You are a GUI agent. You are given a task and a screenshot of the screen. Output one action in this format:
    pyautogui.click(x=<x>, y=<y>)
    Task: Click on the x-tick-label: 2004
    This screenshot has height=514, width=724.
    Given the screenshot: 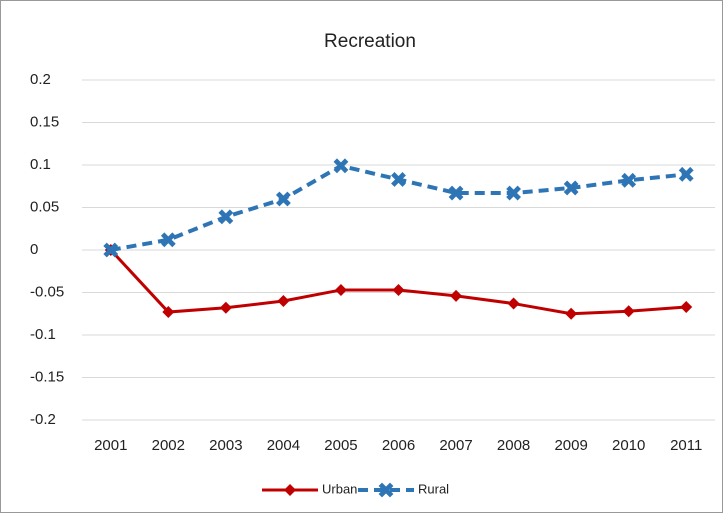 What is the action you would take?
    pyautogui.click(x=283, y=445)
    